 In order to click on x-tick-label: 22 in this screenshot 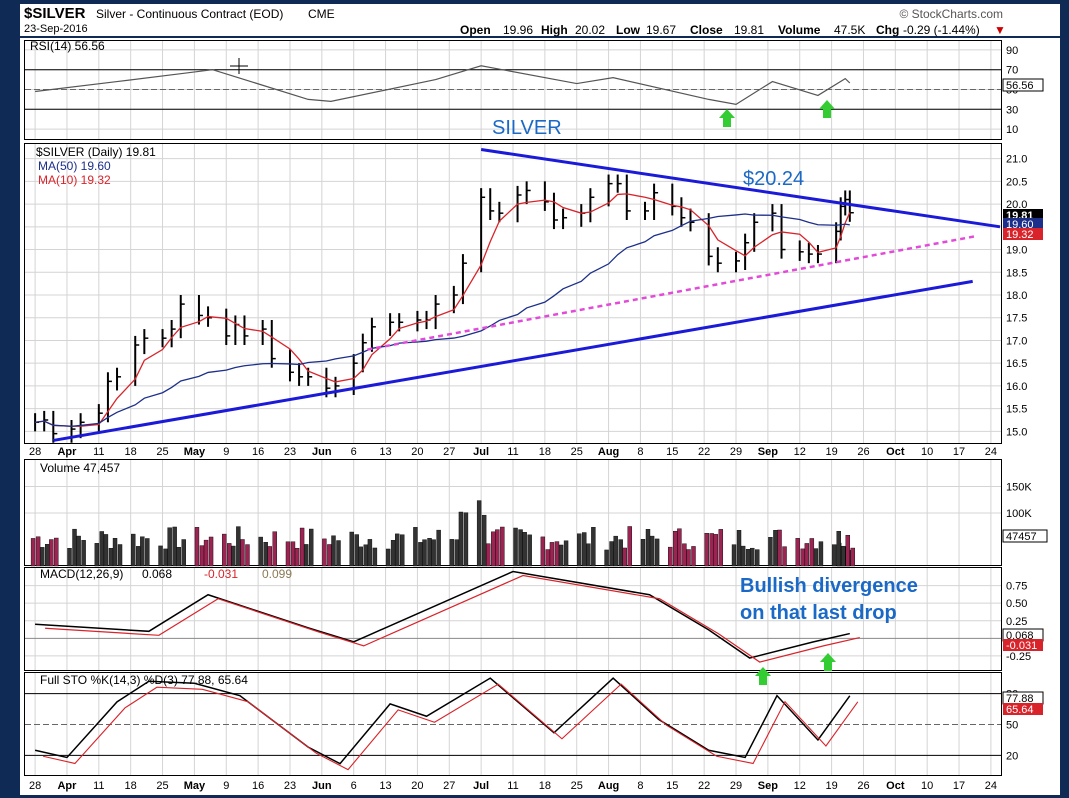, I will do `click(704, 786)`.